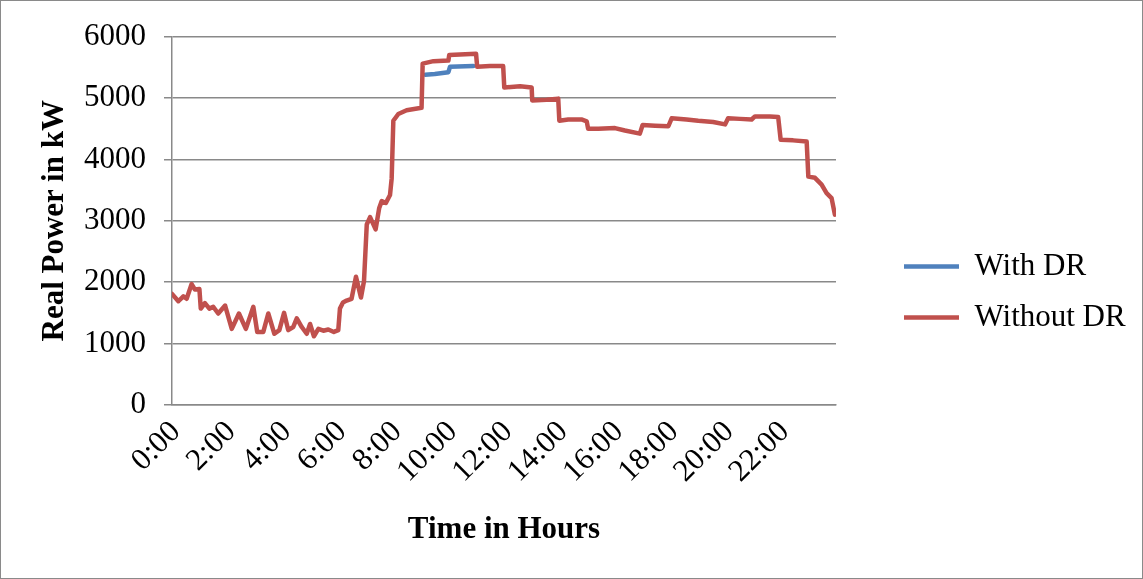 The image size is (1143, 579). Describe the element at coordinates (138, 403) in the screenshot. I see `y-tick-label: 0` at that location.